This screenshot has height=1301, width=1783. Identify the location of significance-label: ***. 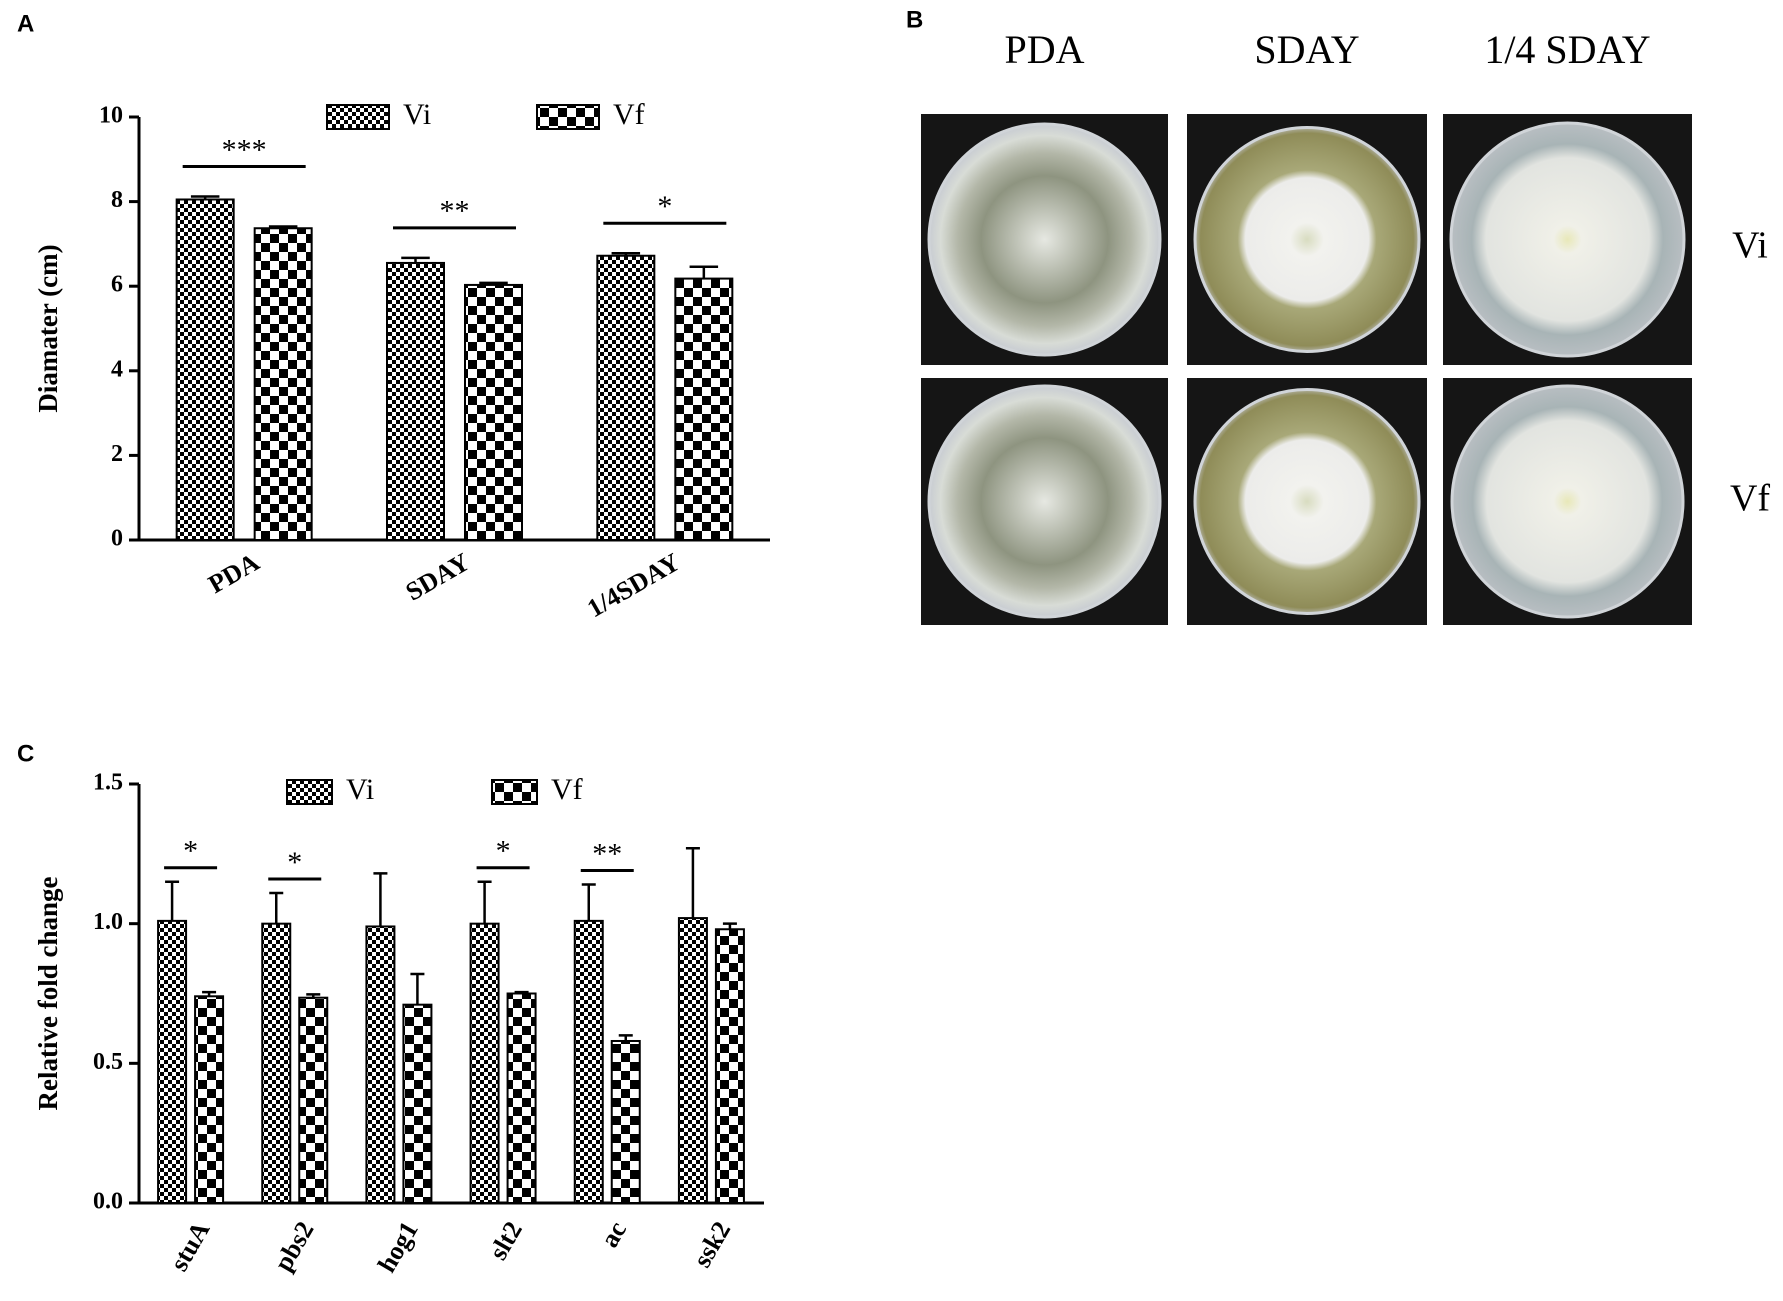
(244, 149).